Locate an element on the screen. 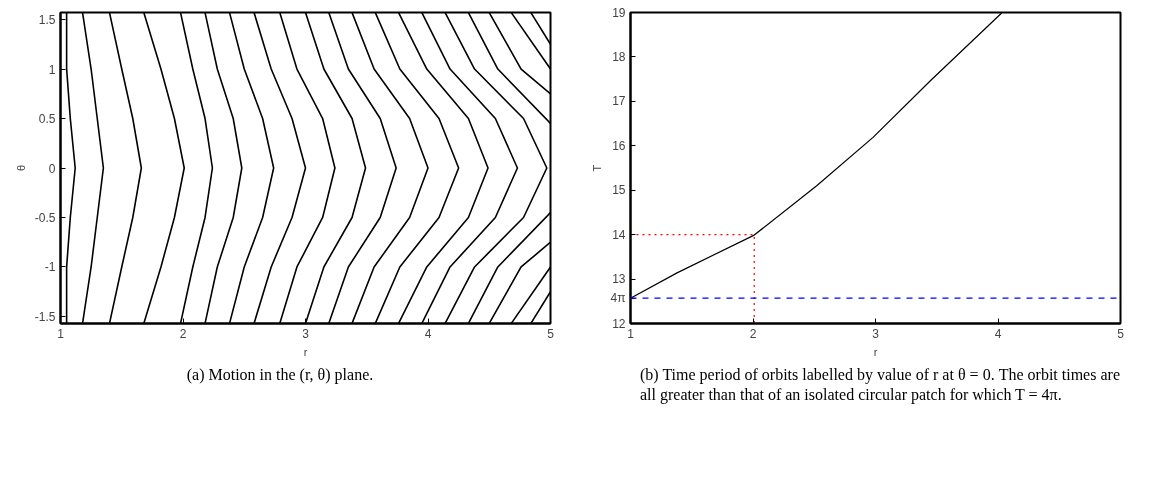 This screenshot has width=1162, height=494. y-tick-label: 0 is located at coordinates (52, 168).